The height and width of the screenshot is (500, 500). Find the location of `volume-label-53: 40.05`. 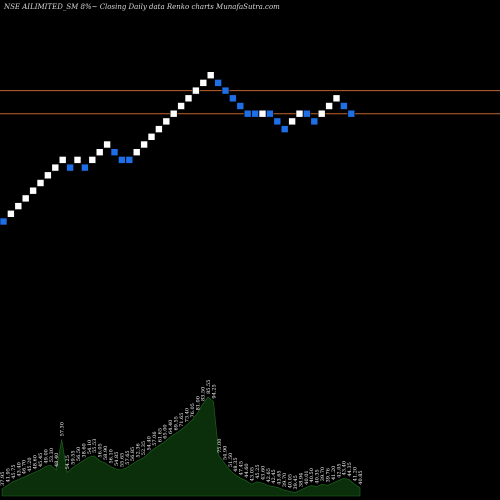

volume-label-53: 40.05 is located at coordinates (291, 481).